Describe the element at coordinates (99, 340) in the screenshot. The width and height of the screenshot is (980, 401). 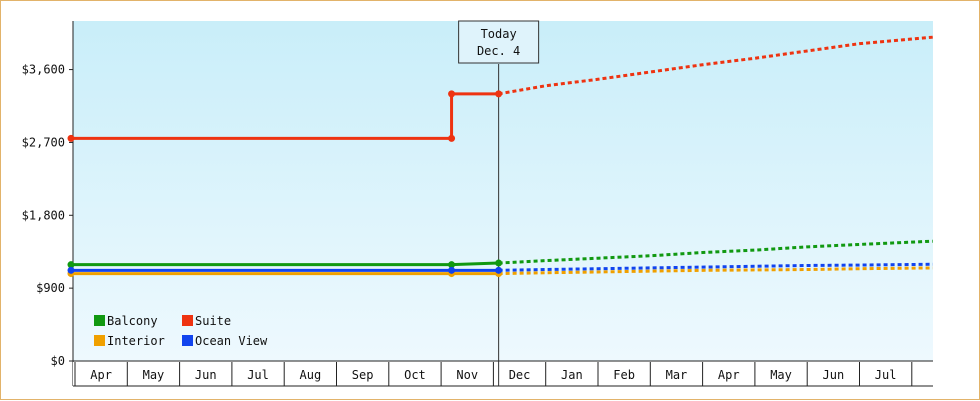
I see `legend-swatch-interior` at that location.